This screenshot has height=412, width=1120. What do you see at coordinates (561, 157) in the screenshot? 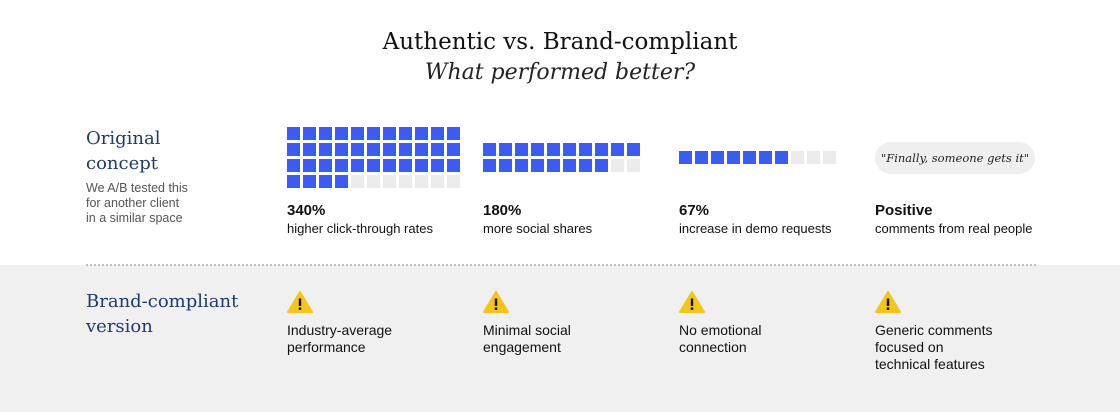
I see `waffle-chart-social-shares` at bounding box center [561, 157].